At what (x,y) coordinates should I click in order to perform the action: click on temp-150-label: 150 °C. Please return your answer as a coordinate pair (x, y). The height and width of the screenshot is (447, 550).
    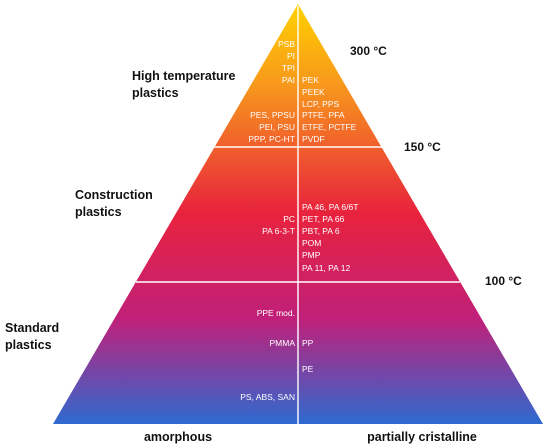
    Looking at the image, I should click on (422, 147).